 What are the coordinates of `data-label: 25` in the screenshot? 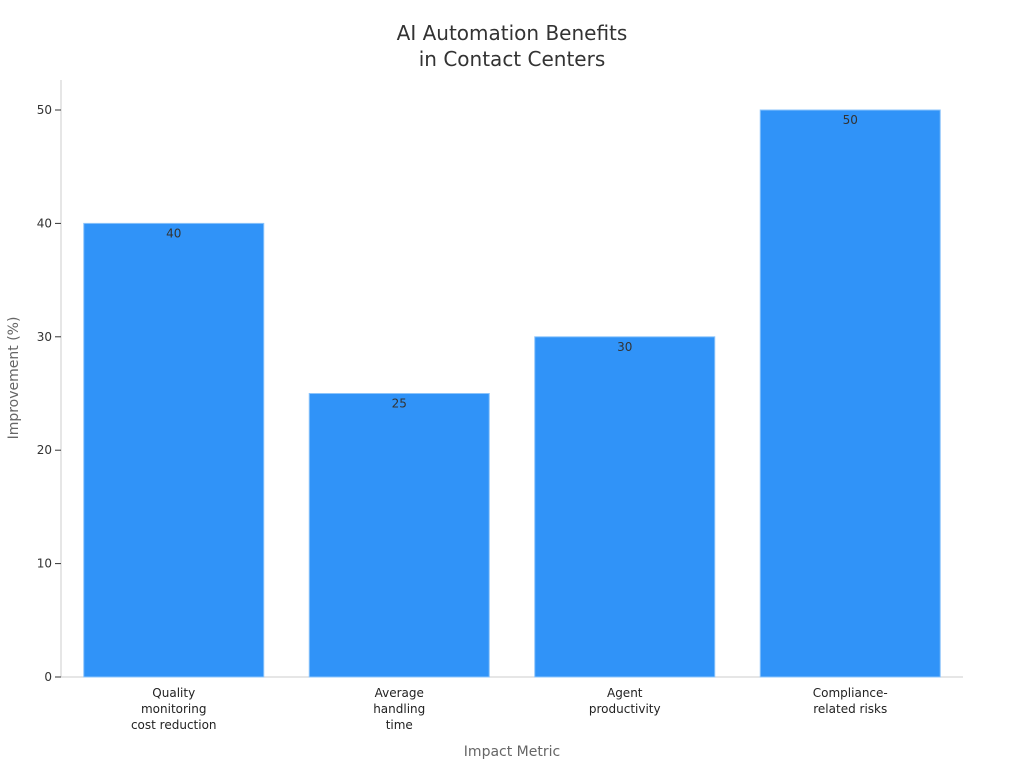 It's located at (399, 404).